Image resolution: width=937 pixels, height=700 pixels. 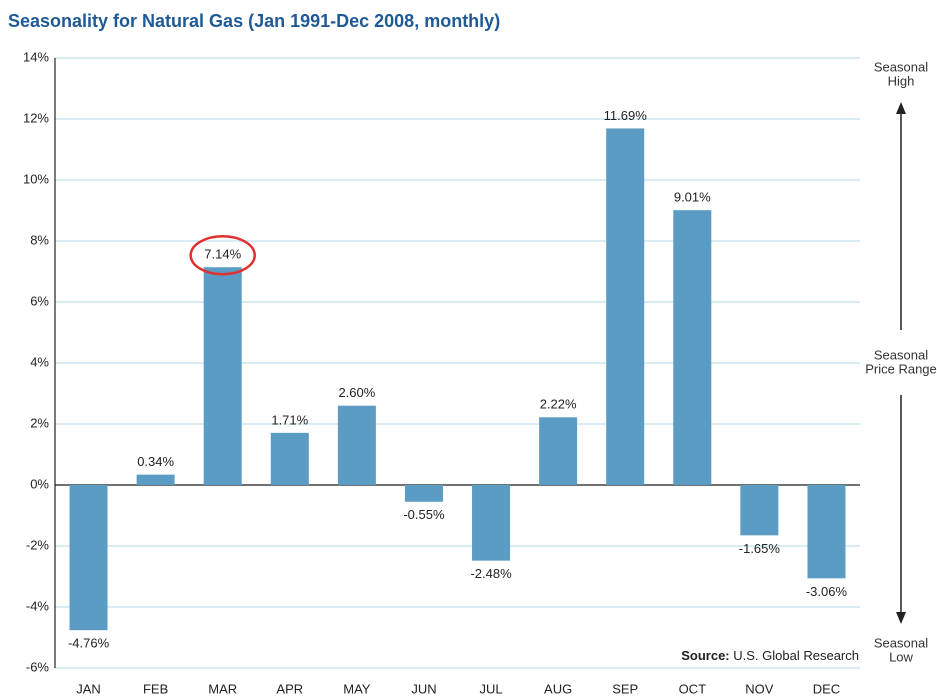 I want to click on y-tick-label: 0%, so click(x=39, y=483).